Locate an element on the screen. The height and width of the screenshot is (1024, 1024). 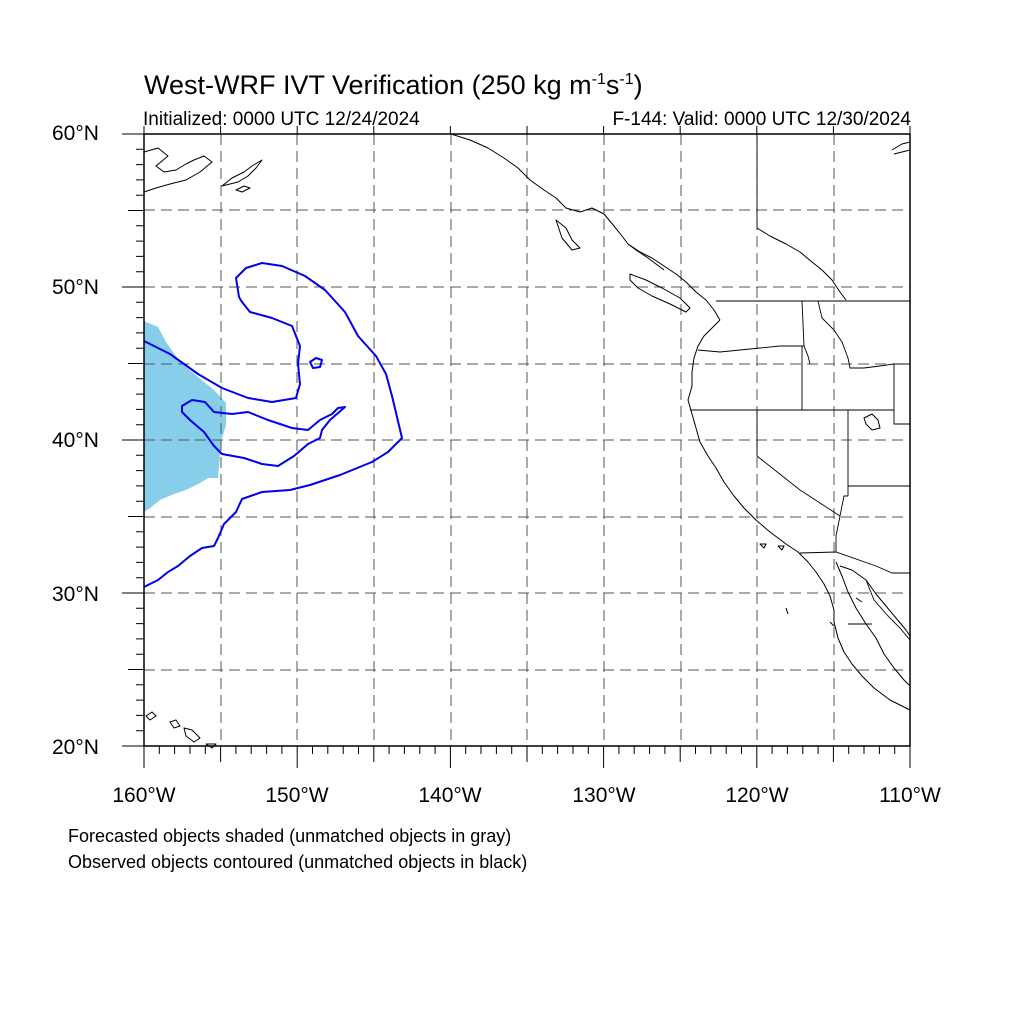
observed-contour-outer is located at coordinates (273, 425).